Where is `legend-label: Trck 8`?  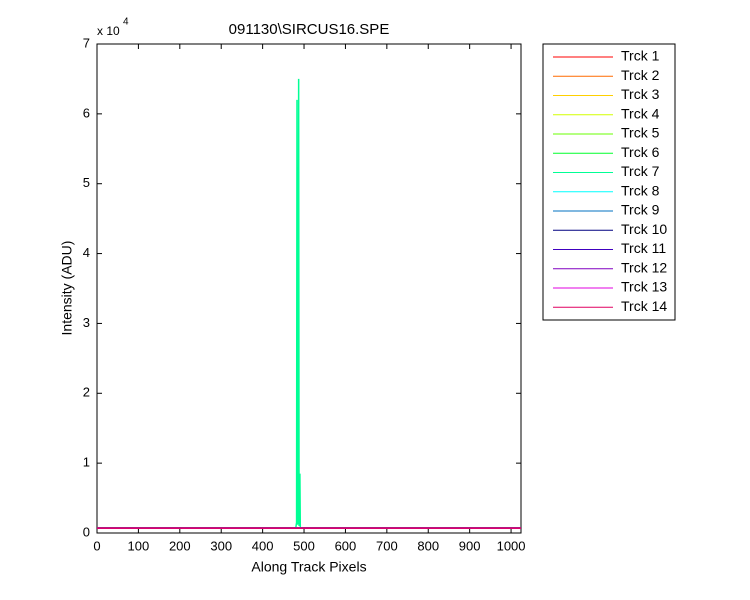
legend-label: Trck 8 is located at coordinates (640, 190).